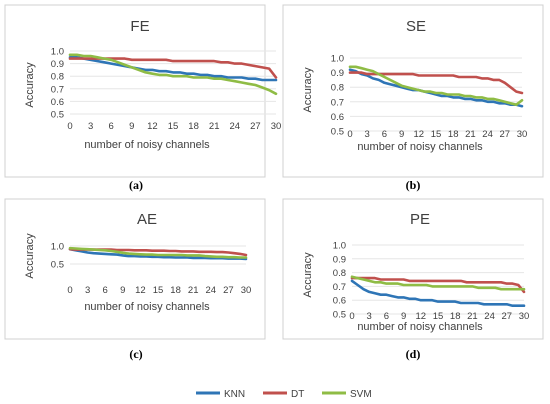  What do you see at coordinates (235, 126) in the screenshot?
I see `panel-a-xtick-label: 24` at bounding box center [235, 126].